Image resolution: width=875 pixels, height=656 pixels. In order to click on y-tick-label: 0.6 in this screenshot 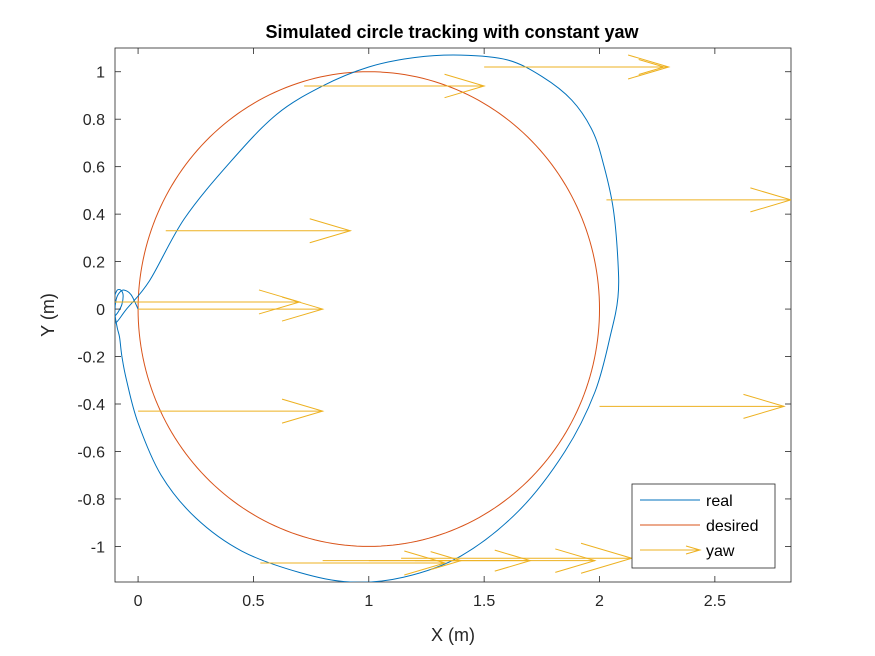, I will do `click(94, 168)`.